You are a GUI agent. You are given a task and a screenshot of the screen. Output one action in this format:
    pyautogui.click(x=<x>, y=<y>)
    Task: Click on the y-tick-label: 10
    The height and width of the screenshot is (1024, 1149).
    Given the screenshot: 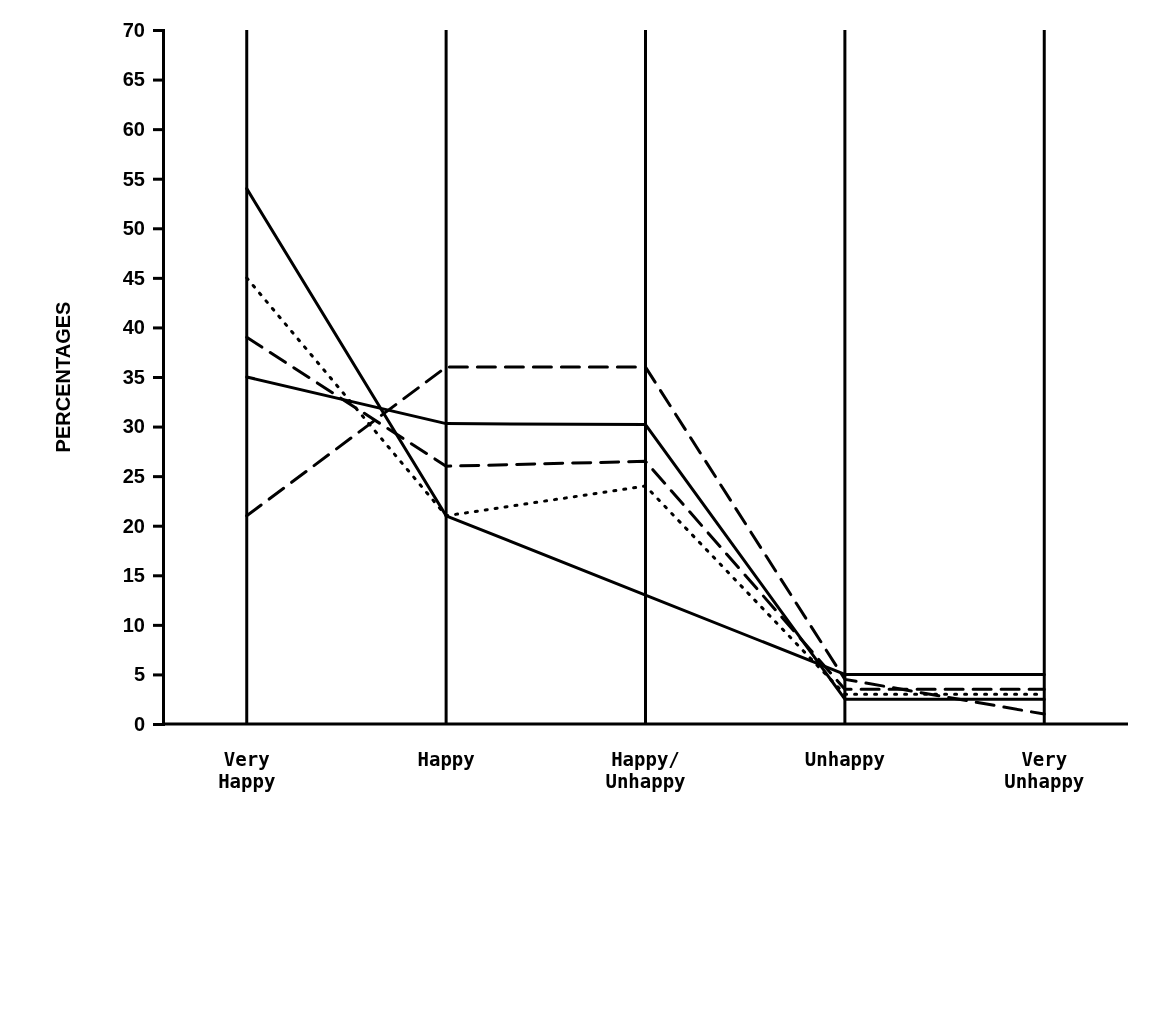 What is the action you would take?
    pyautogui.click(x=133, y=624)
    